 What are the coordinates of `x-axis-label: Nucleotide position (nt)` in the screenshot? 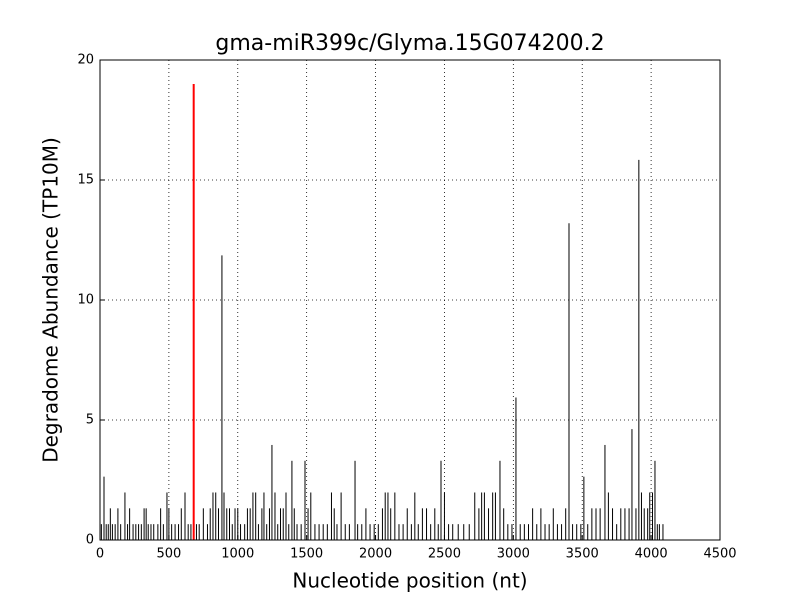 It's located at (409, 581).